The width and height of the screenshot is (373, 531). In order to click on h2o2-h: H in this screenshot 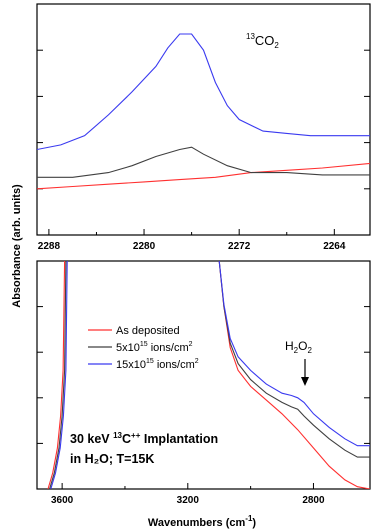, I will do `click(289, 346)`.